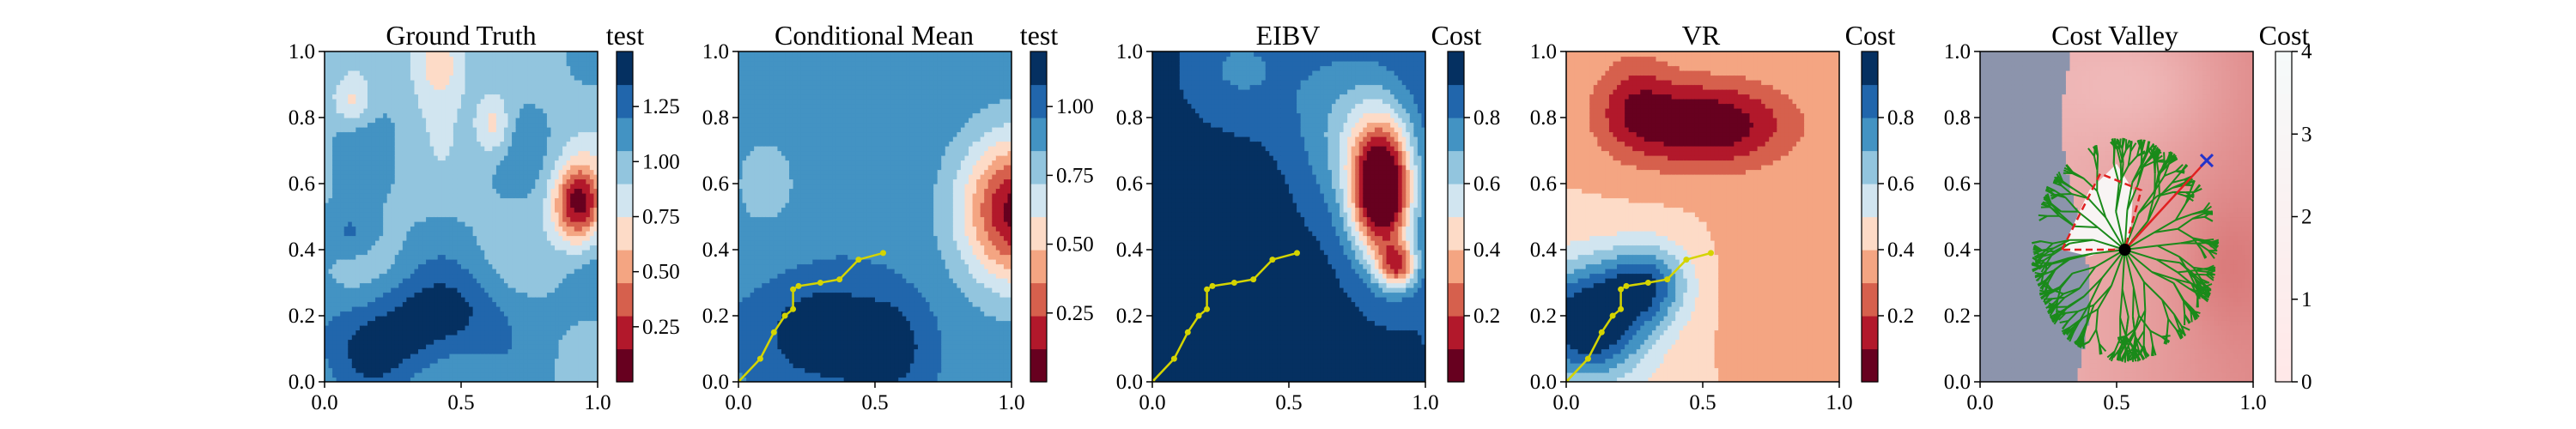  What do you see at coordinates (1543, 382) in the screenshot?
I see `y-tick-label: 0.0` at bounding box center [1543, 382].